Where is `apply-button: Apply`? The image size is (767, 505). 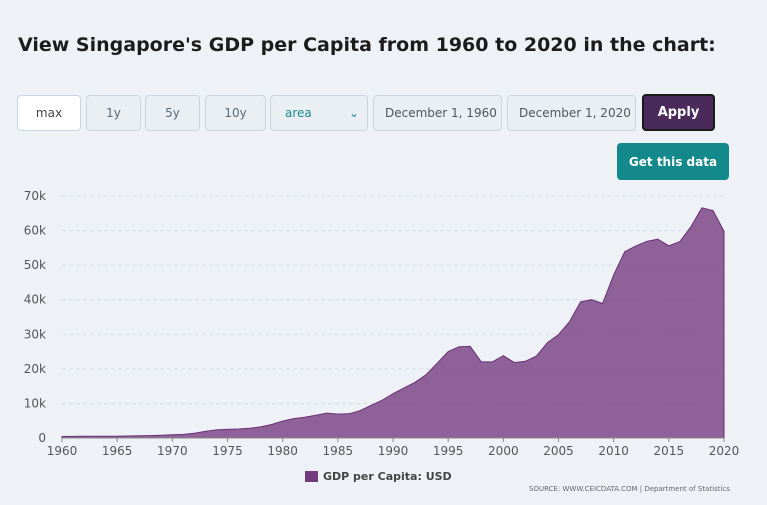 apply-button: Apply is located at coordinates (678, 112).